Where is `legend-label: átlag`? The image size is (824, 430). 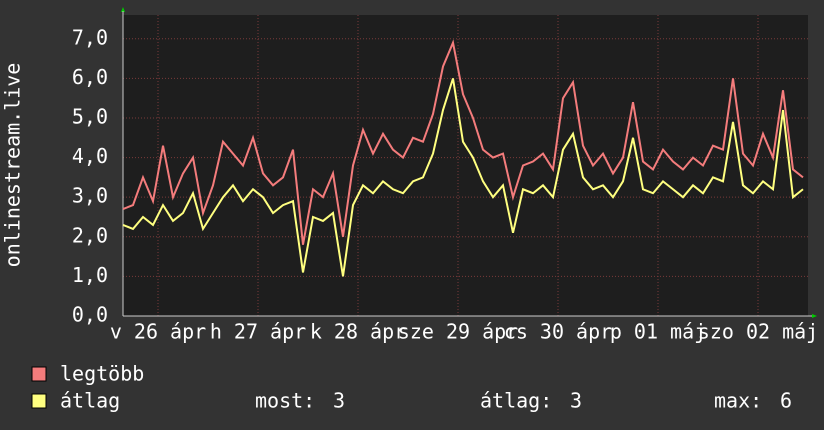 legend-label: átlag is located at coordinates (90, 401).